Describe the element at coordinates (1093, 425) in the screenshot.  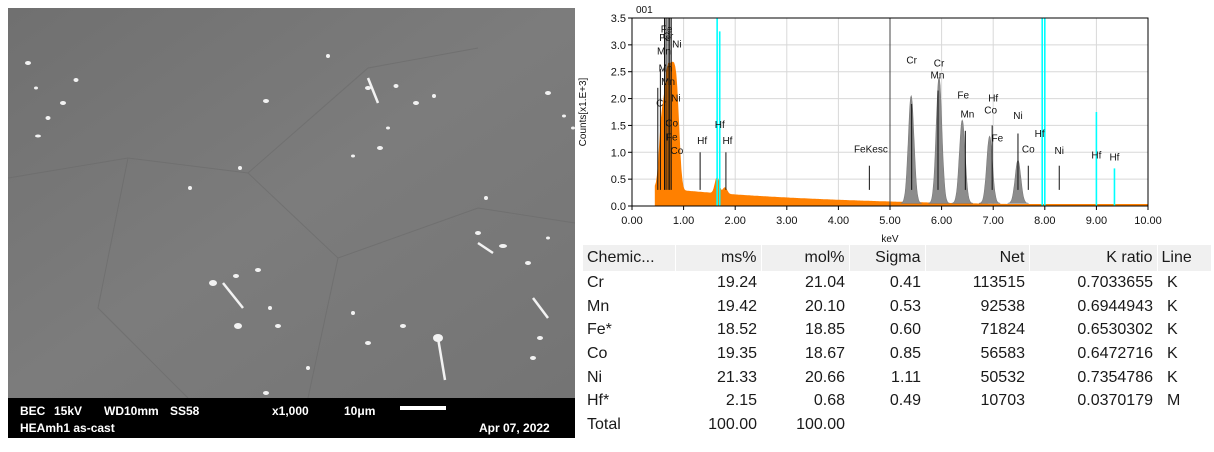
I see `cell-k-ratio` at that location.